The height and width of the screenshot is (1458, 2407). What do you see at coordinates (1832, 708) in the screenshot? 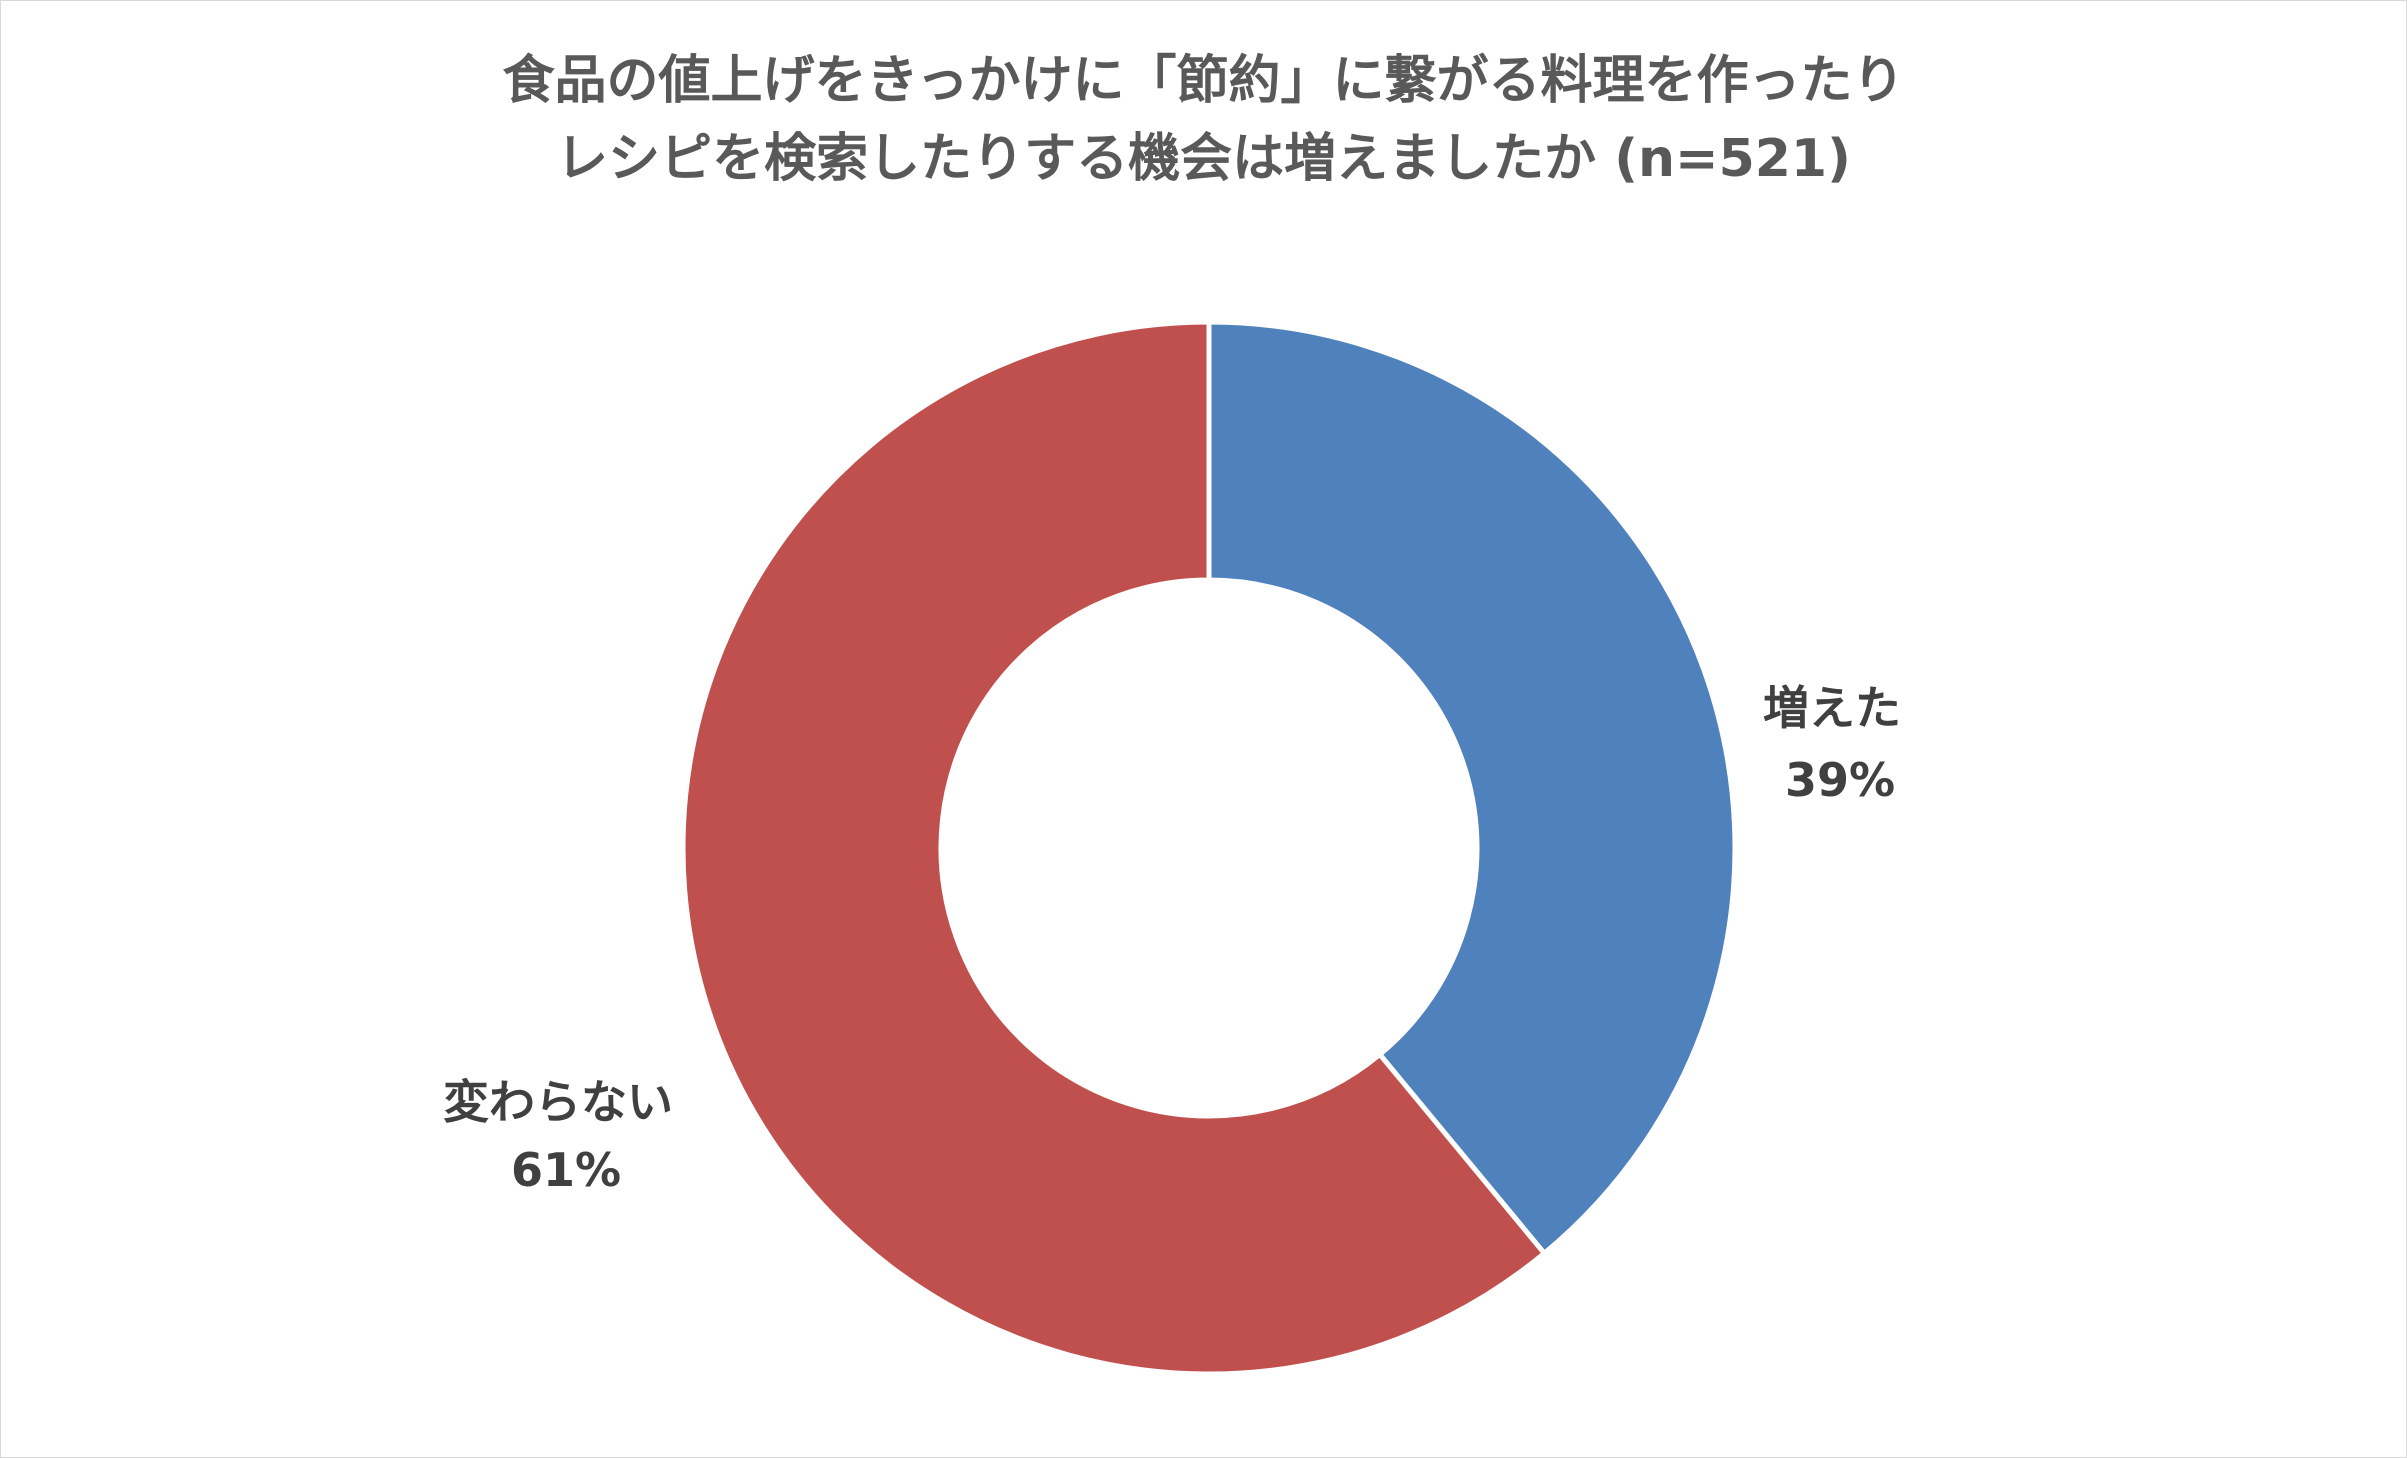
I see `slice-label-increased-name: 増えた` at bounding box center [1832, 708].